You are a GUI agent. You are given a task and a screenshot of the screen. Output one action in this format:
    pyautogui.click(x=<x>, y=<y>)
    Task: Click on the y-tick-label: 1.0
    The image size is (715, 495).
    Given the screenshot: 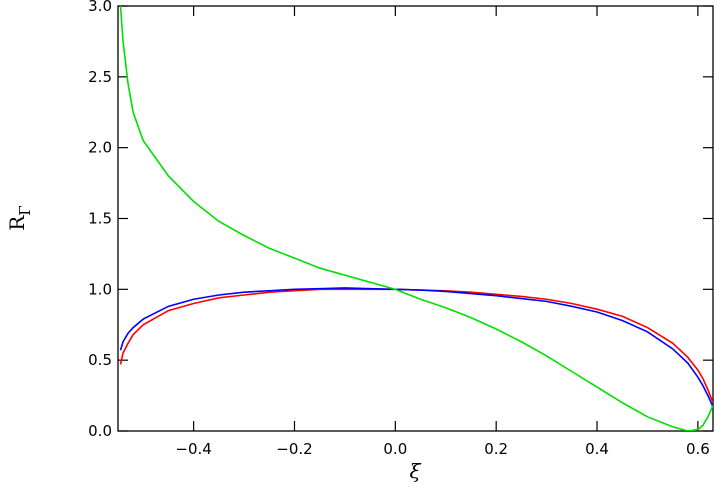 What is the action you would take?
    pyautogui.click(x=100, y=289)
    